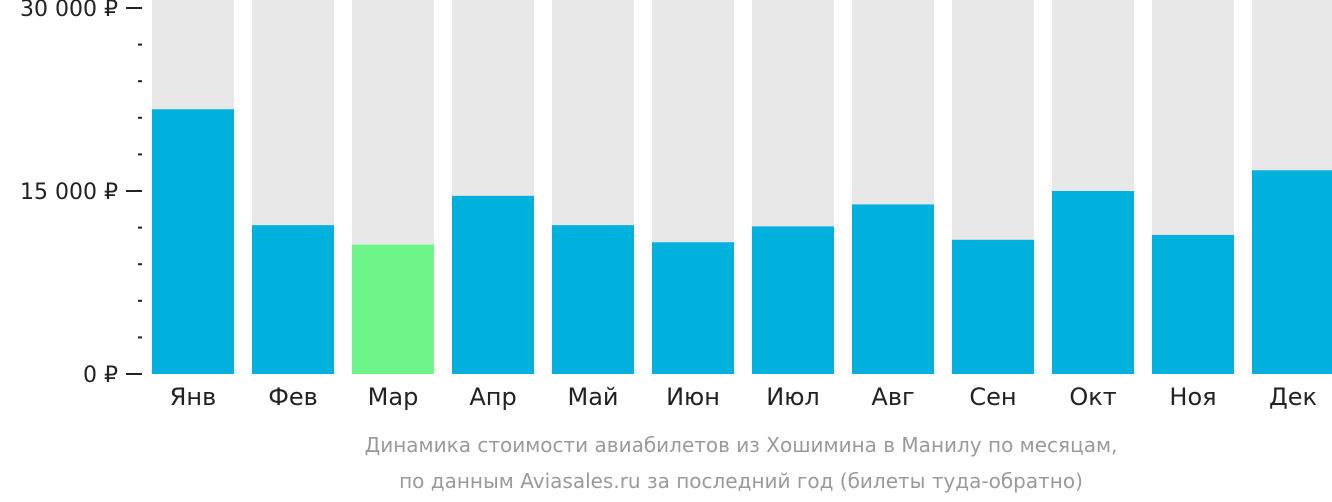  I want to click on x-tick-label: Дек, so click(1293, 397).